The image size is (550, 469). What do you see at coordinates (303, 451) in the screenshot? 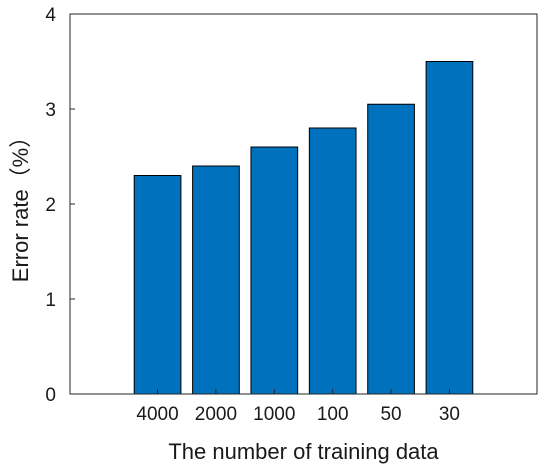
I see `x-axis-title: The number of training data` at bounding box center [303, 451].